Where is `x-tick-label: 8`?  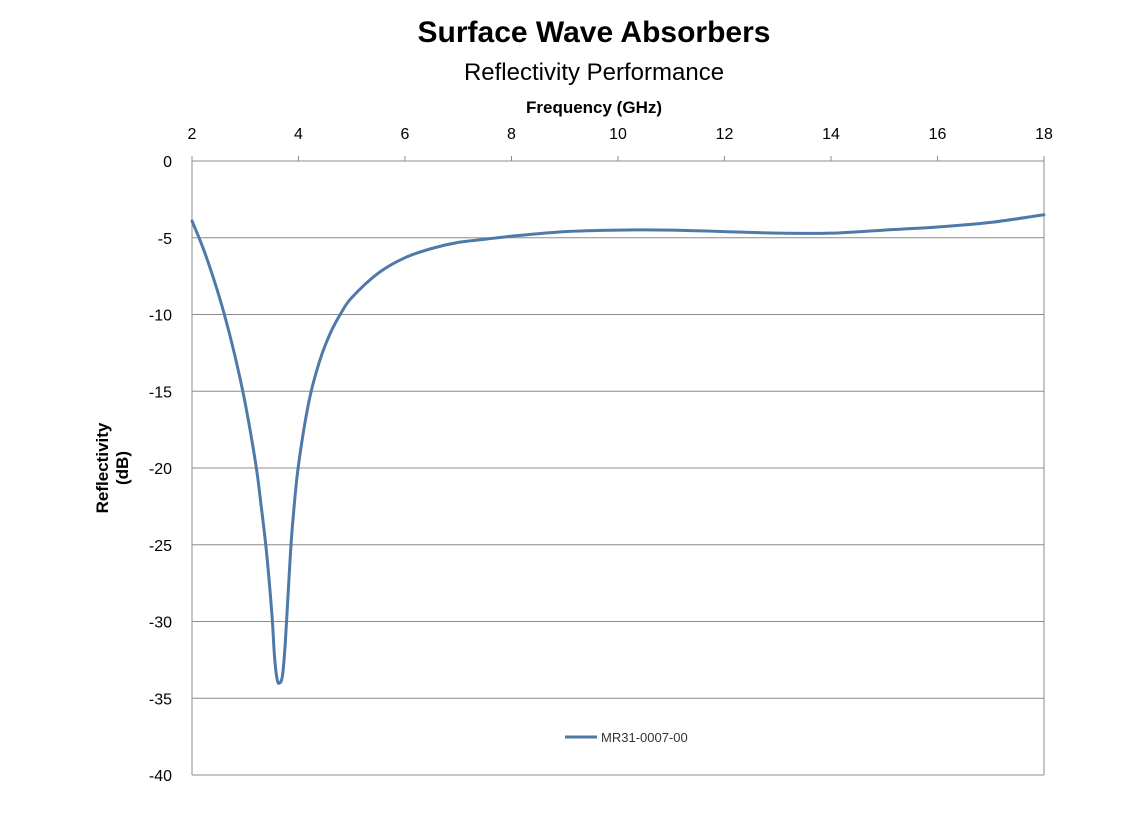
x-tick-label: 8 is located at coordinates (511, 134).